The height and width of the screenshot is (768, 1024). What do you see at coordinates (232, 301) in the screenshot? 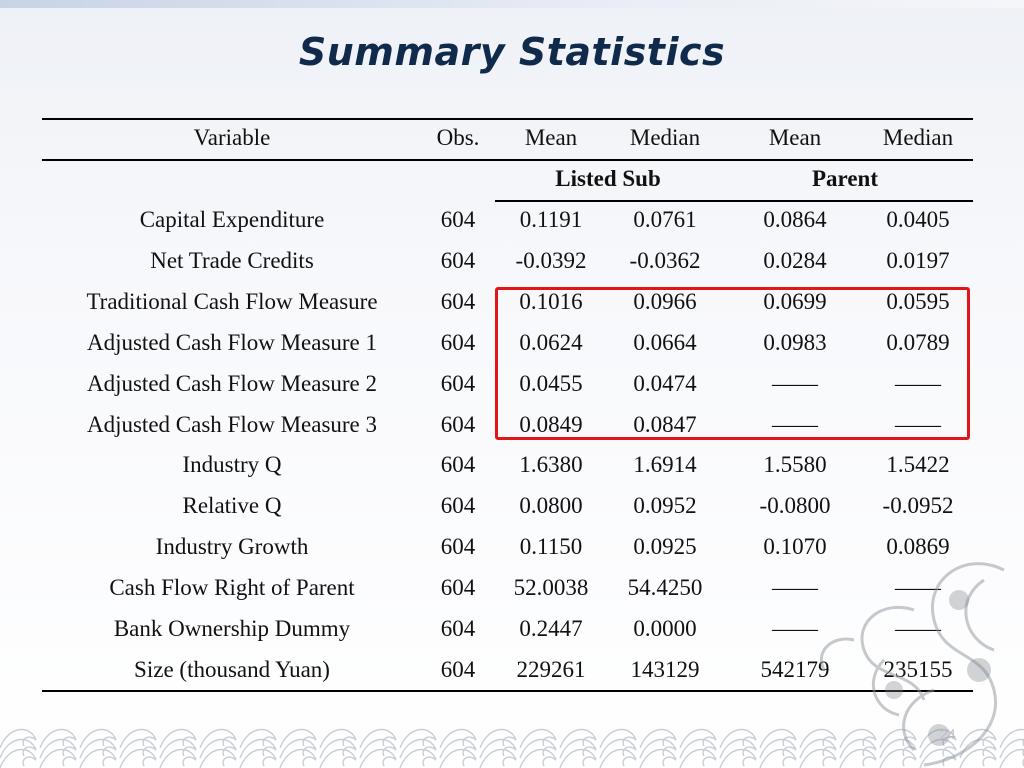
I see `row-label: Traditional Cash Flow Measure` at bounding box center [232, 301].